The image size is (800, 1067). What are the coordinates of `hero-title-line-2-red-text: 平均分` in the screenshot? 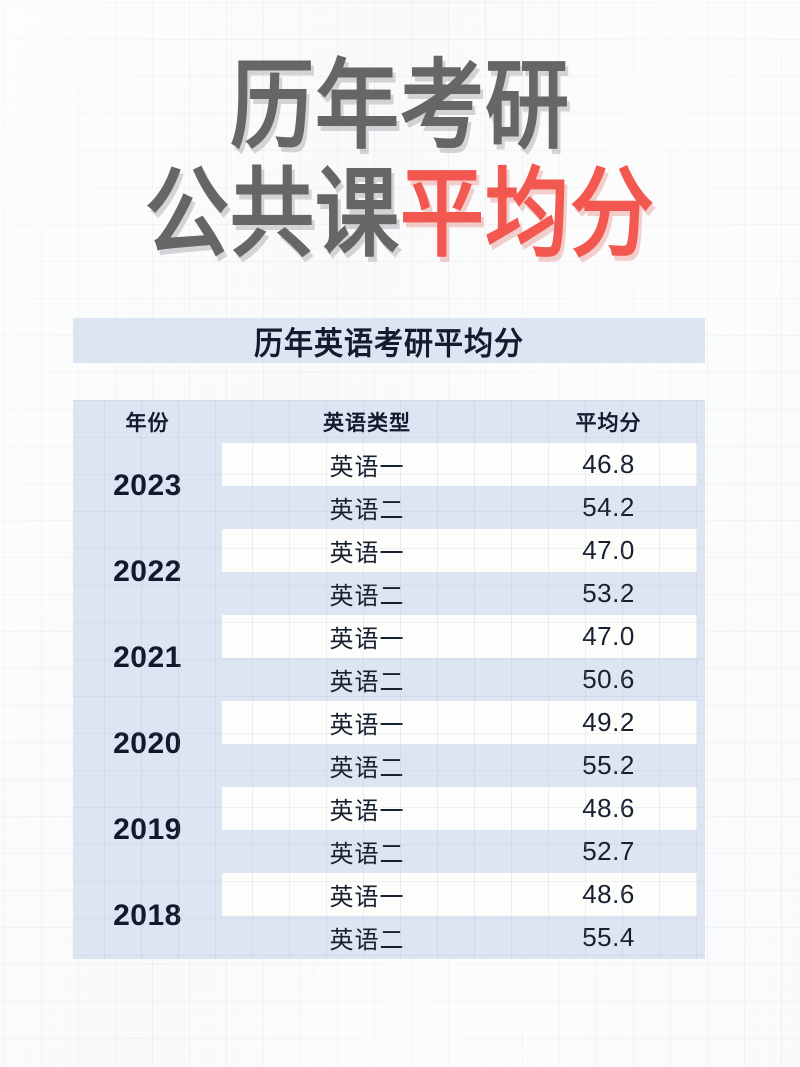 It's located at (528, 214).